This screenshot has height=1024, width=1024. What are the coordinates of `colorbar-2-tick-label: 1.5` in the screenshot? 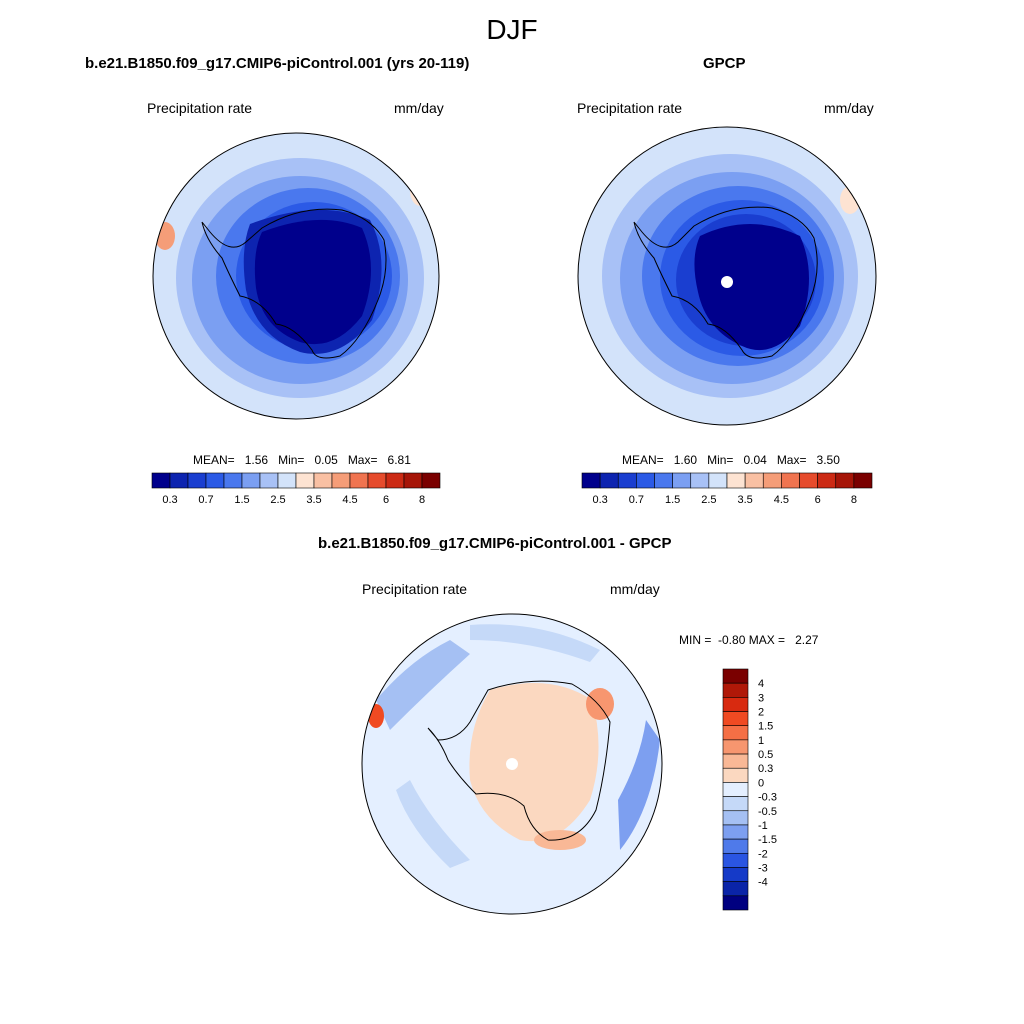 It's located at (672, 500).